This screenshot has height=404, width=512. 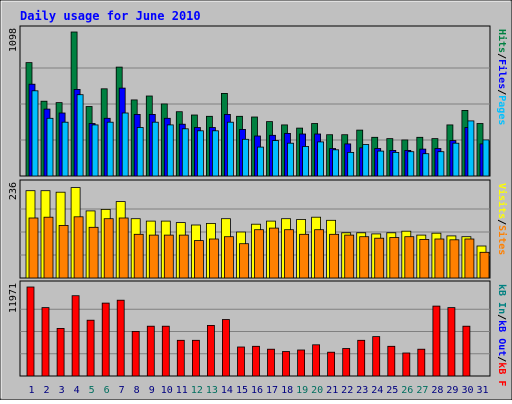 I want to click on legend-entry: kB In, so click(x=502, y=299).